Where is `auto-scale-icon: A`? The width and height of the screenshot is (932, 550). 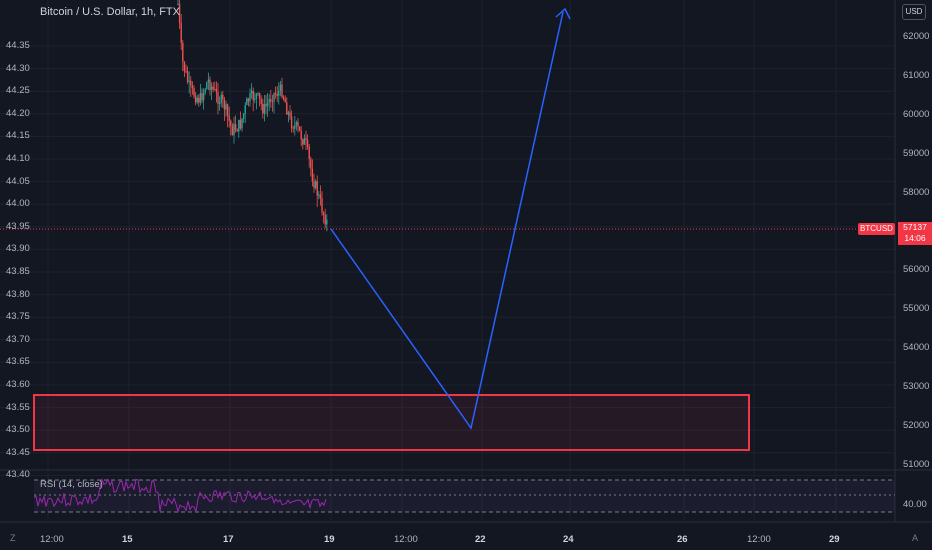 auto-scale-icon: A is located at coordinates (915, 538).